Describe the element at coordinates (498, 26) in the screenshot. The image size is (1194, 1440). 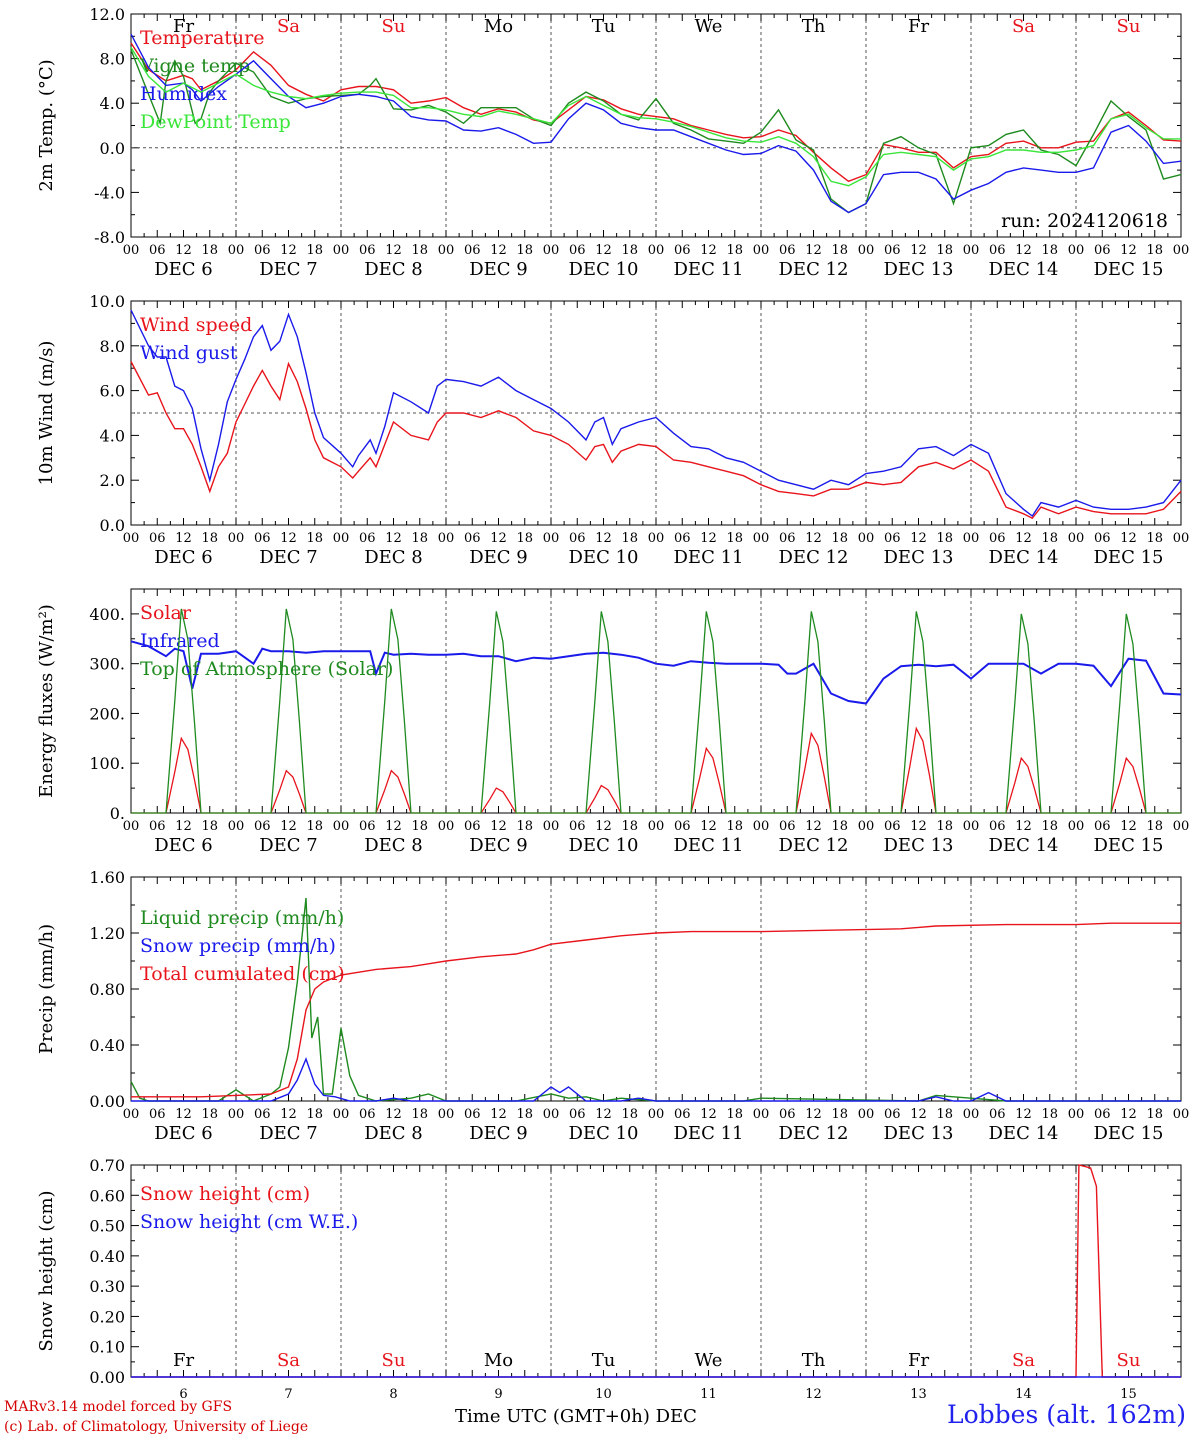
I see `day-name: Mo` at that location.